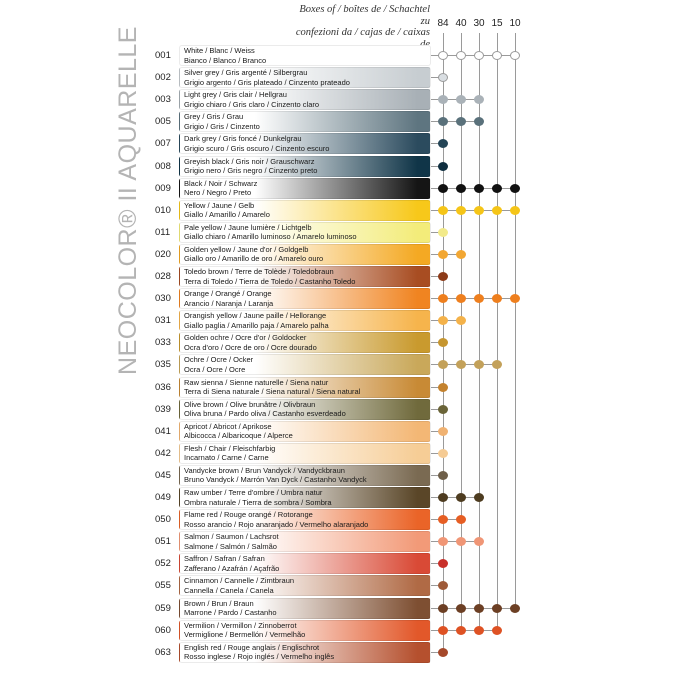 The height and width of the screenshot is (680, 680). I want to click on color-name-line2: Vermiglione / Bermellón / Vermelhão, so click(245, 635).